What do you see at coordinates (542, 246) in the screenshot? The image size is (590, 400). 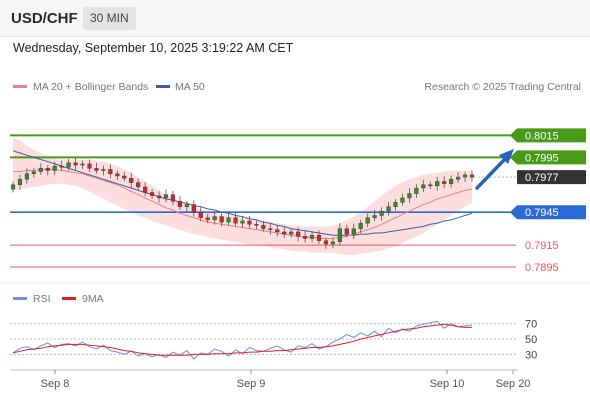 I see `level-label: 0.7915` at bounding box center [542, 246].